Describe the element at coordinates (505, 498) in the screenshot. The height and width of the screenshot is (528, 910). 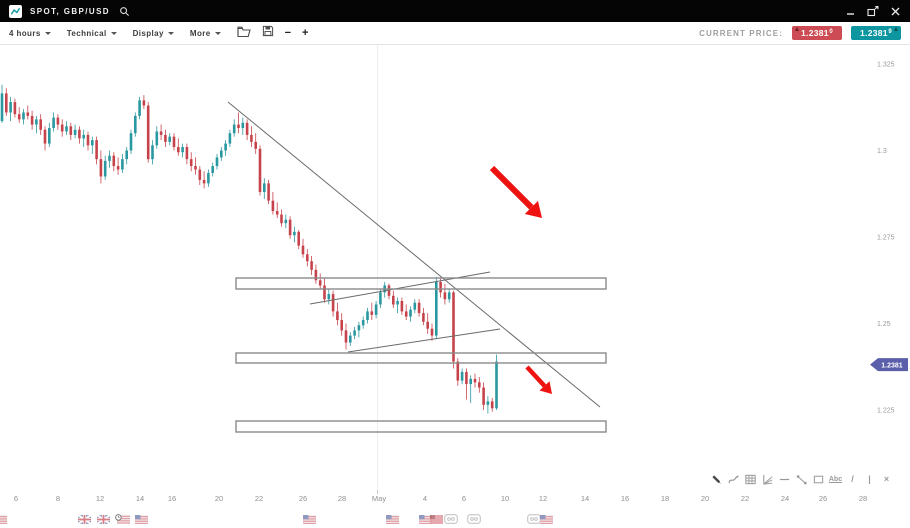
I see `x-axis-label: 10` at that location.